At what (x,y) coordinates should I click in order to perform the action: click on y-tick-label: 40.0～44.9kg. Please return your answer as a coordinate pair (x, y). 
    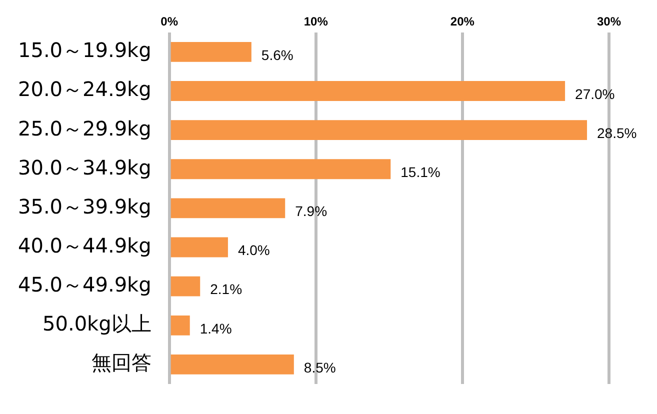
    Looking at the image, I should click on (85, 245).